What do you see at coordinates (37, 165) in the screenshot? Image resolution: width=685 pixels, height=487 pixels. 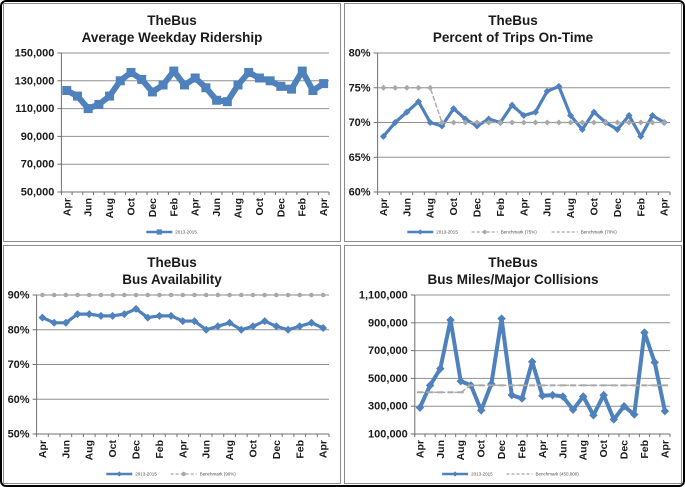 I see `y-axis-tick-label: 70,000` at bounding box center [37, 165].